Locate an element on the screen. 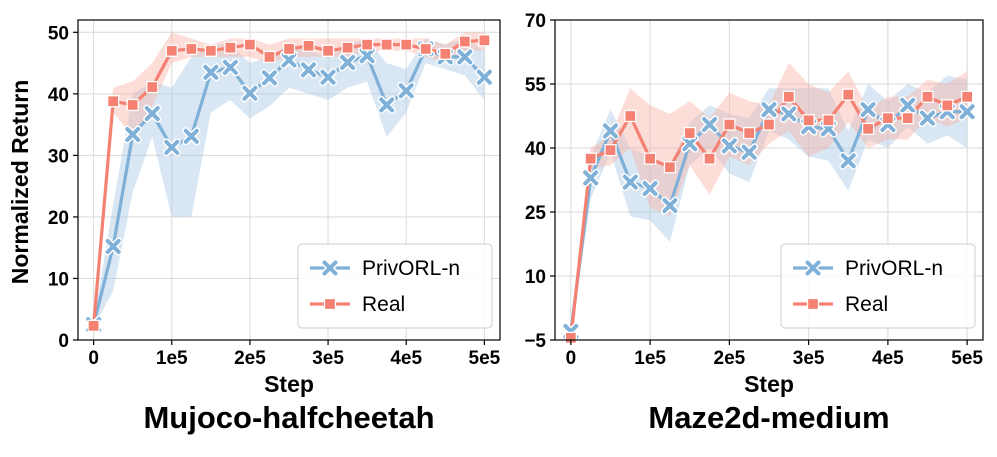  y-tick-label: 70 is located at coordinates (535, 21).